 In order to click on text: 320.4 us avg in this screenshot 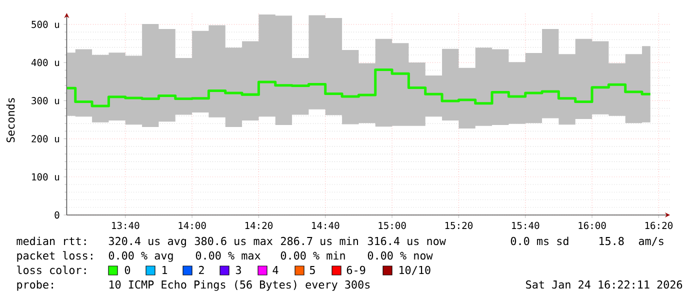, I will do `click(147, 242)`.